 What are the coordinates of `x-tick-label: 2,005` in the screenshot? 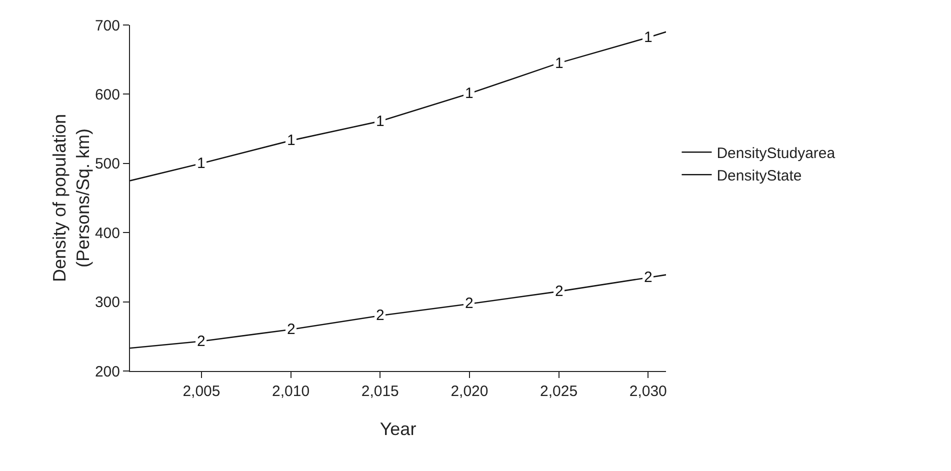 It's located at (201, 391).